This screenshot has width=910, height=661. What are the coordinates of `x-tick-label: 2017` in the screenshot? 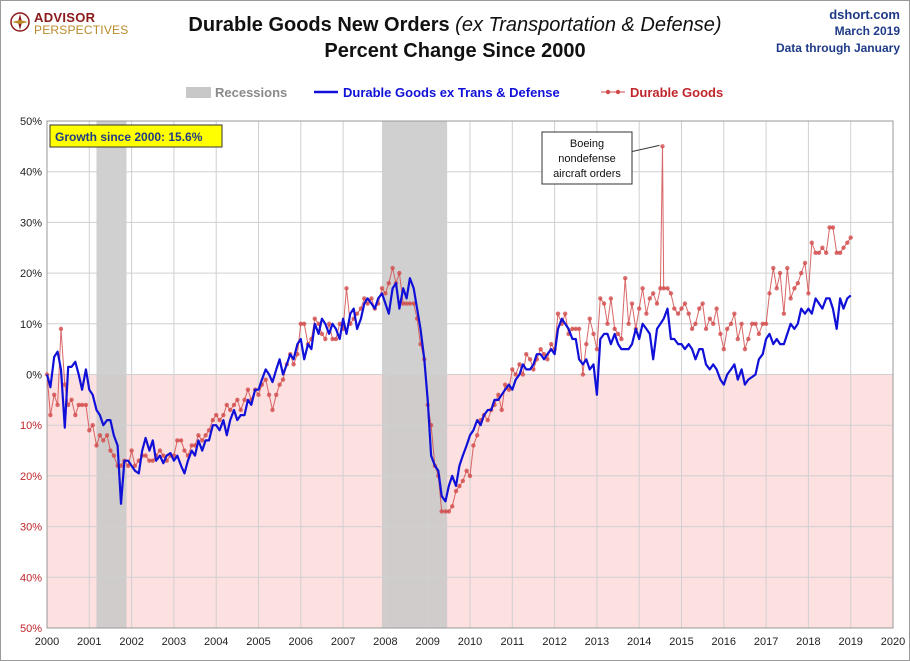 It's located at (766, 642).